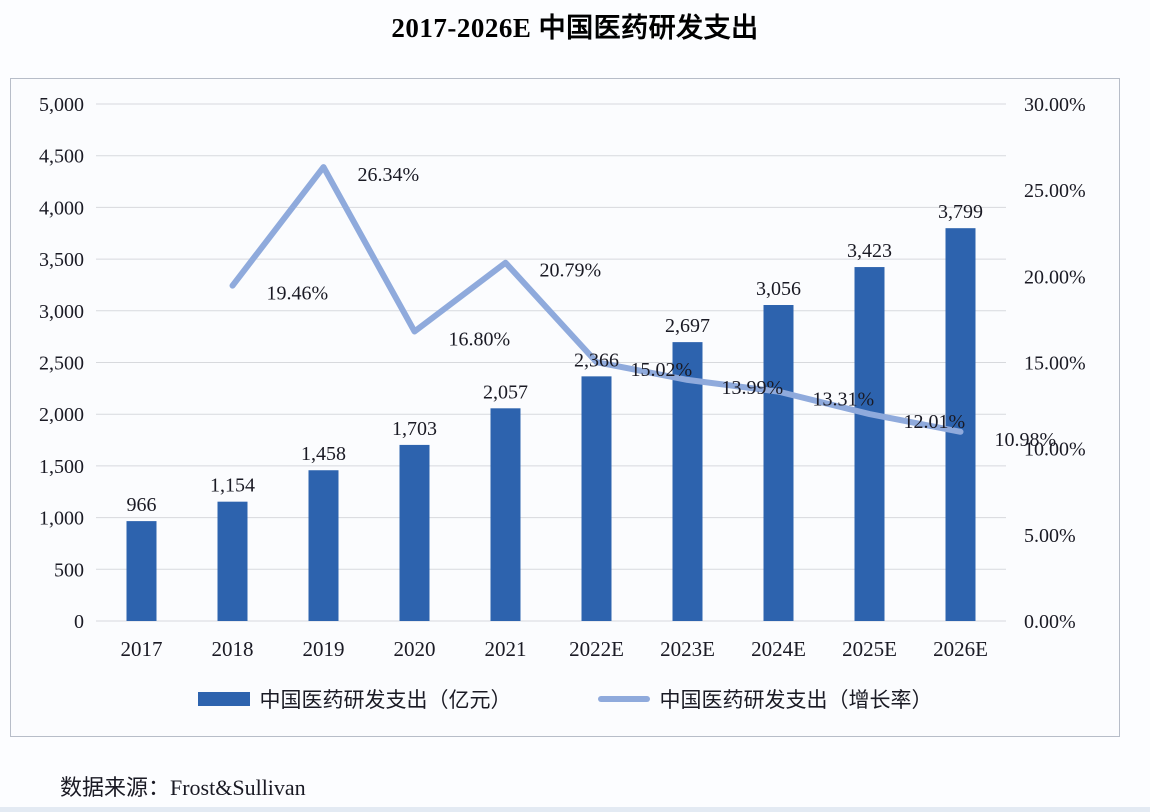 The width and height of the screenshot is (1150, 812). Describe the element at coordinates (596, 360) in the screenshot. I see `bar-value-label: 2,366` at that location.